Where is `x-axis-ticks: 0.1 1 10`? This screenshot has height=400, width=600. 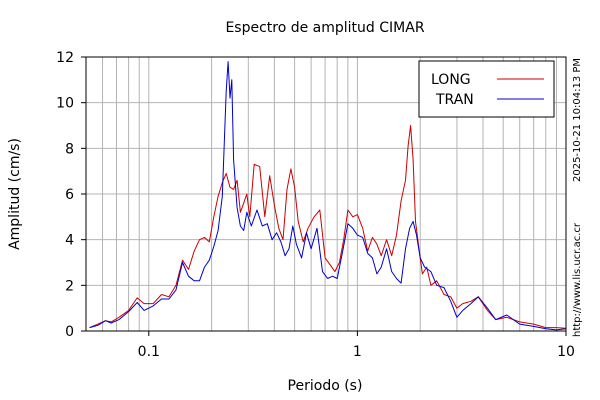
x-axis-ticks: 0.1 1 10 is located at coordinates (356, 345).